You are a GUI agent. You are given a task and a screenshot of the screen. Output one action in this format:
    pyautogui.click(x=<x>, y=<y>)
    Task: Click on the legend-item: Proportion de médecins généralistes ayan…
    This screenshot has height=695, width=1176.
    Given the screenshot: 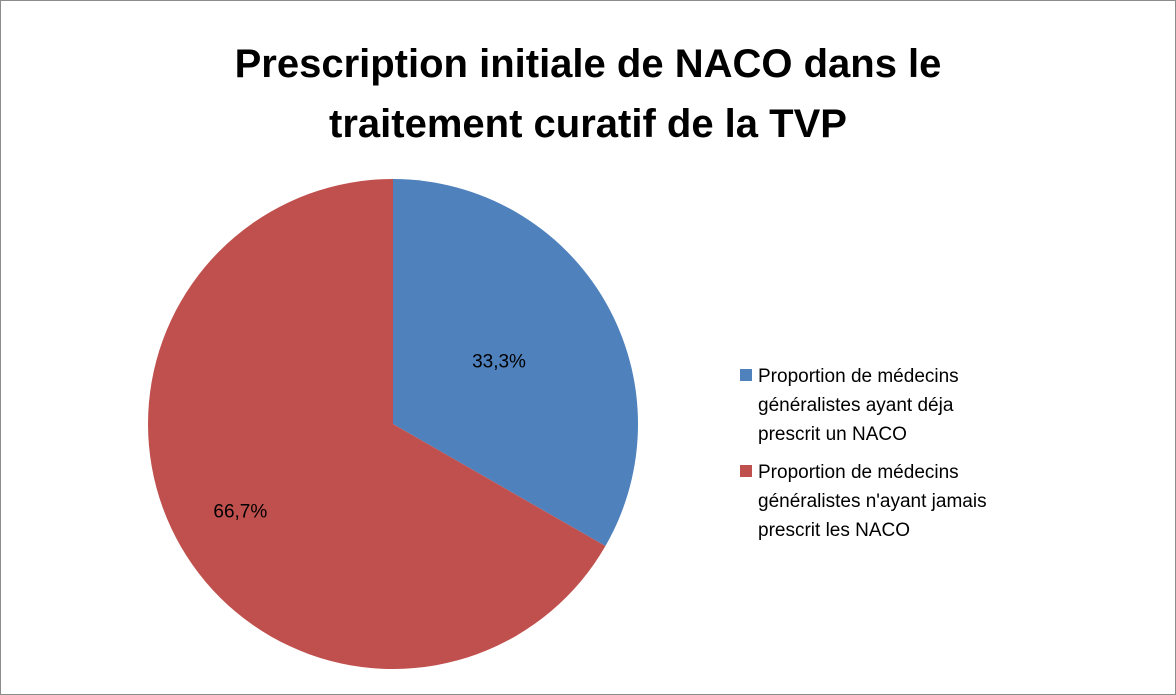 What is the action you would take?
    pyautogui.click(x=879, y=405)
    